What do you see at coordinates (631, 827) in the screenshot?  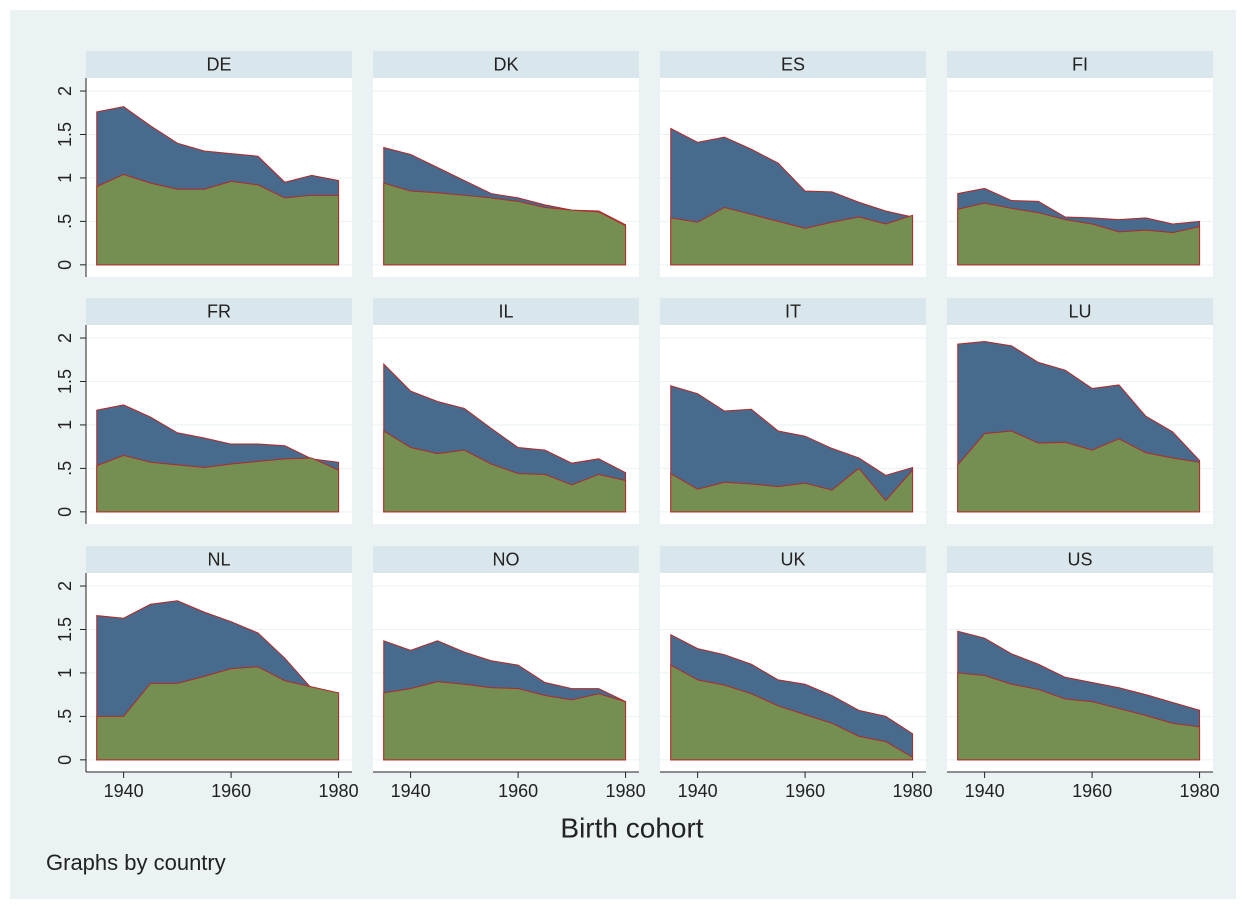 I see `x-axis-label: Birth cohort` at bounding box center [631, 827].